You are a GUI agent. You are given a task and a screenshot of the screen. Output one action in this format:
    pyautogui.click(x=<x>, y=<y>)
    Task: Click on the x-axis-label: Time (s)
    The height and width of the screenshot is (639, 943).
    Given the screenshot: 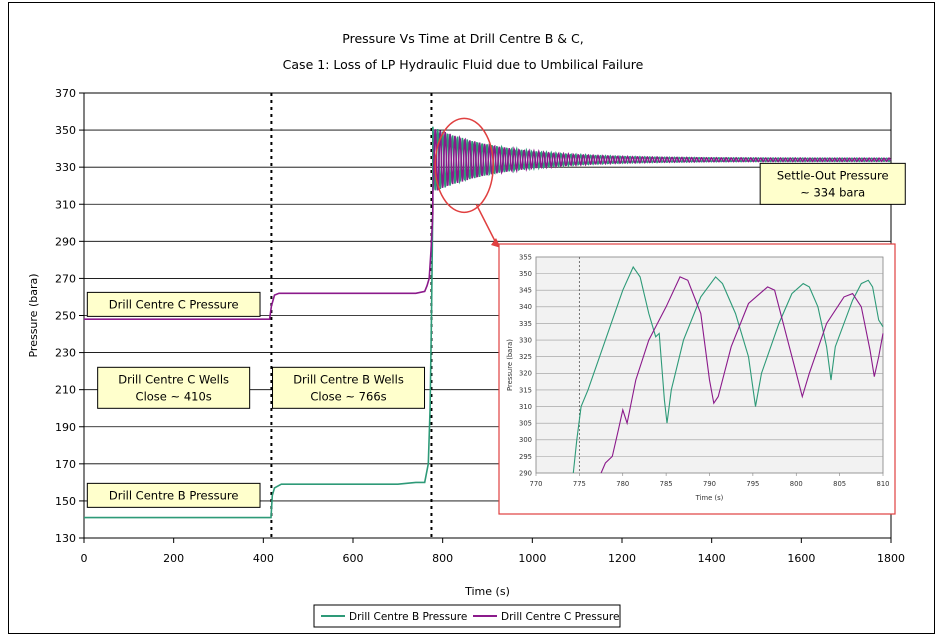 What is the action you would take?
    pyautogui.click(x=487, y=591)
    